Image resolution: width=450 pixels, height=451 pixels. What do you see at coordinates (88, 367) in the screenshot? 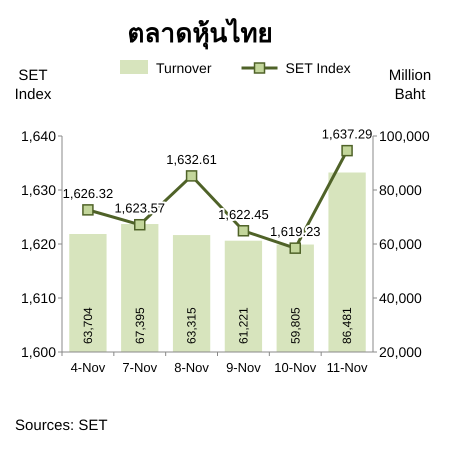
I see `x-tick-label: 4-Nov` at bounding box center [88, 367].